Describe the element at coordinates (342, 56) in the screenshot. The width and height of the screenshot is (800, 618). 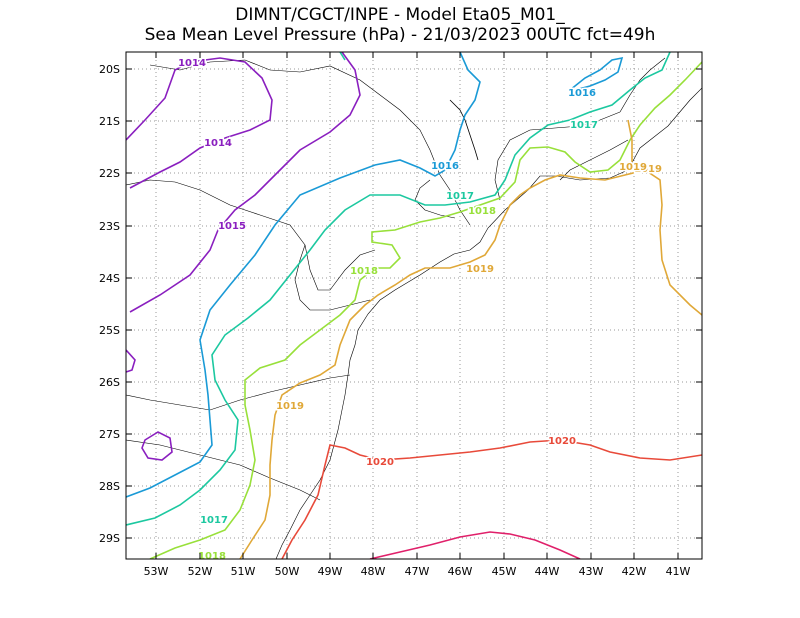
I see `isobar-1017-west` at that location.